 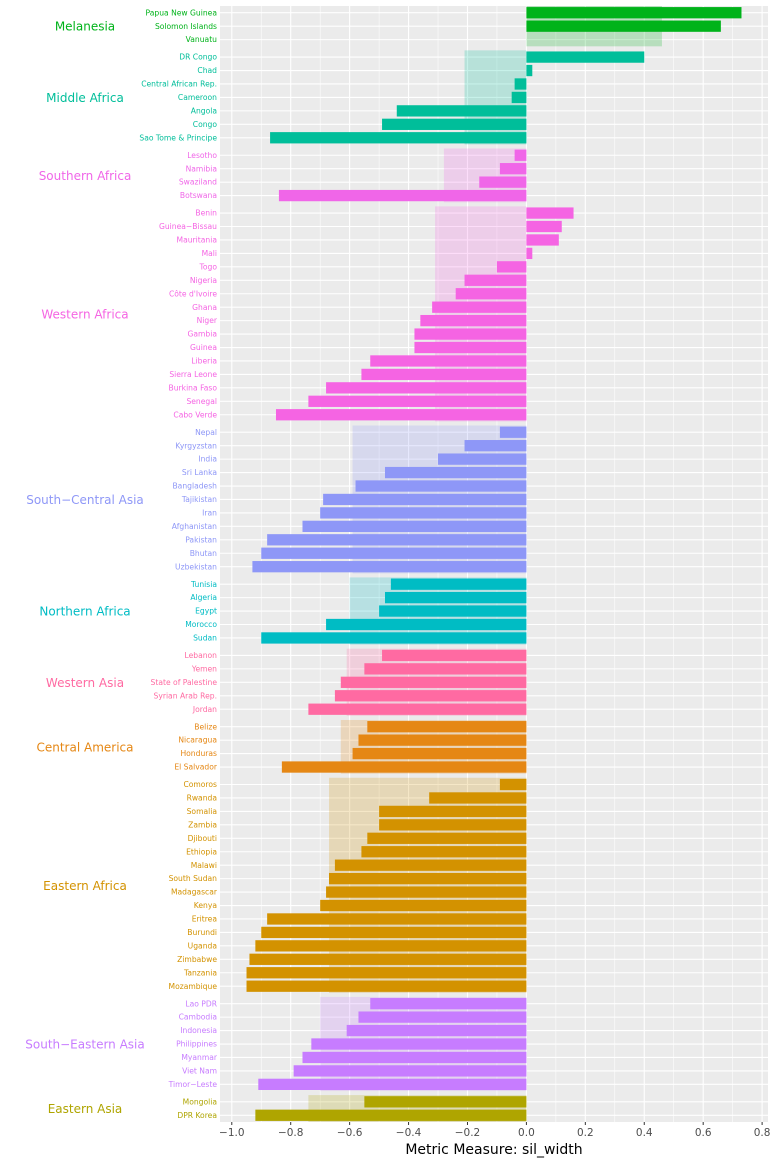 I want to click on country-label: Guinea, so click(x=203, y=347).